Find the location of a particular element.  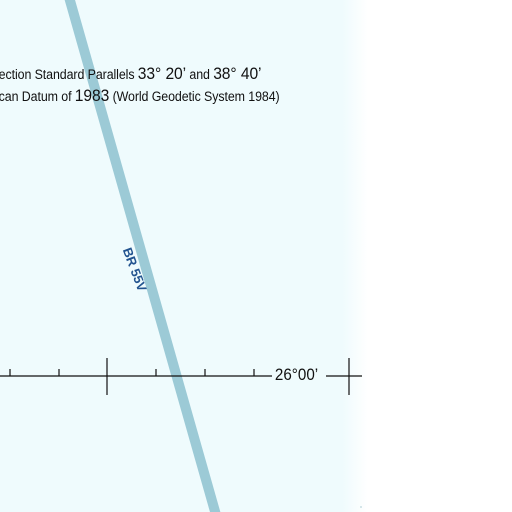

standard-parallel-1: 33° 20’ is located at coordinates (162, 73).